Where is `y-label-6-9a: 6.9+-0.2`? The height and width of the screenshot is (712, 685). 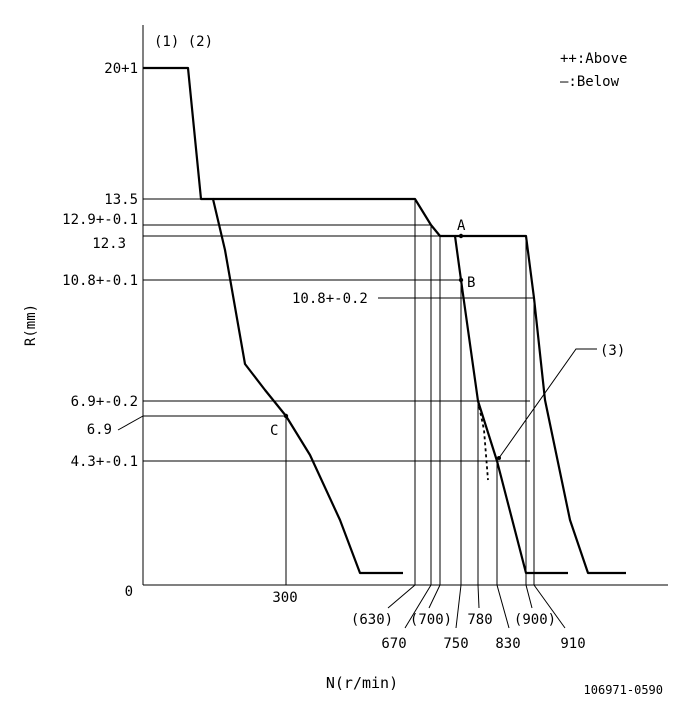
y-label-6-9a: 6.9+-0.2 is located at coordinates (104, 402).